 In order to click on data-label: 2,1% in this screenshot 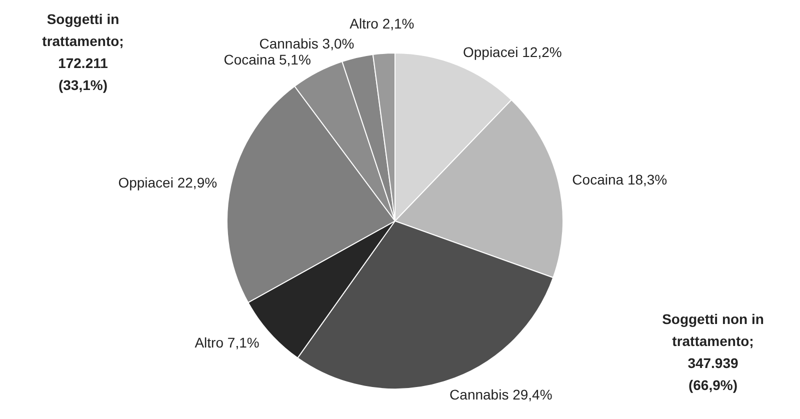, I will do `click(398, 23)`.